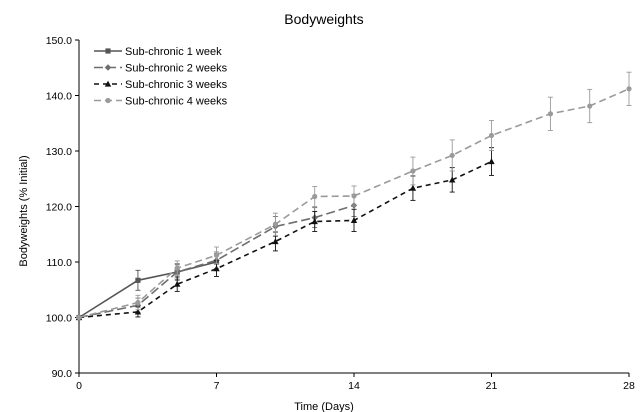  Describe the element at coordinates (62, 374) in the screenshot. I see `y-tick-label: 90.0` at that location.